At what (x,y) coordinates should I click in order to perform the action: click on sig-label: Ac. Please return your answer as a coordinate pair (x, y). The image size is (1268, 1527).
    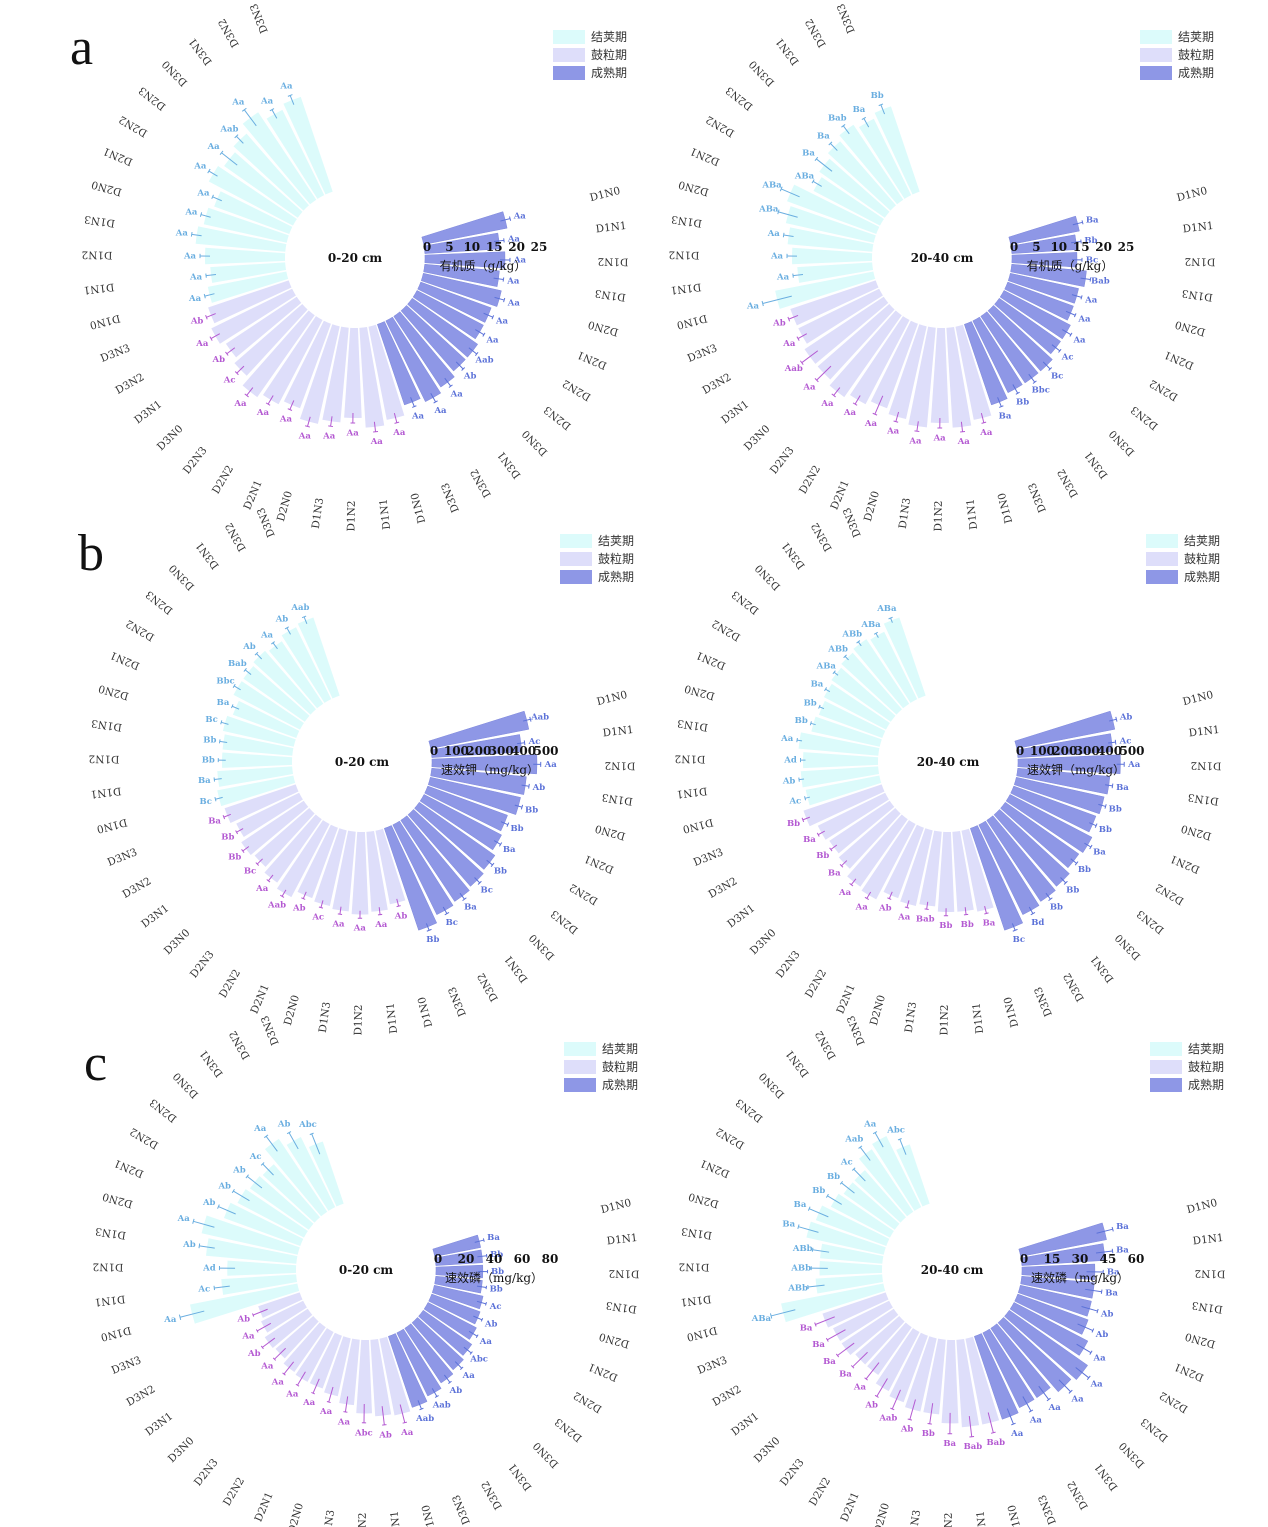
    Looking at the image, I should click on (255, 1157).